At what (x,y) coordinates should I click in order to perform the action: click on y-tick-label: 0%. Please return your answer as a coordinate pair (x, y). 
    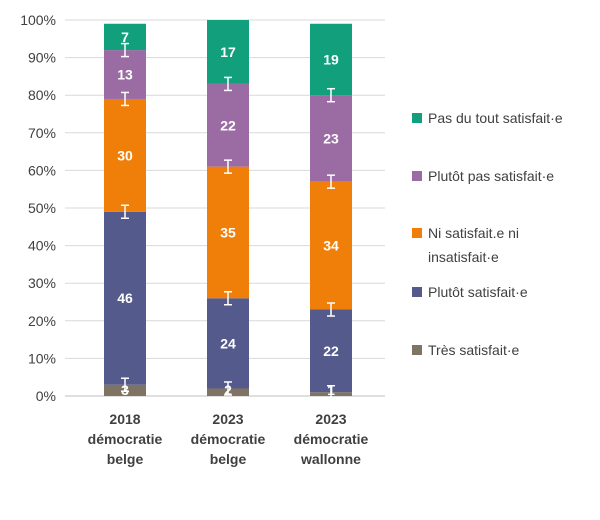
    Looking at the image, I should click on (46, 396).